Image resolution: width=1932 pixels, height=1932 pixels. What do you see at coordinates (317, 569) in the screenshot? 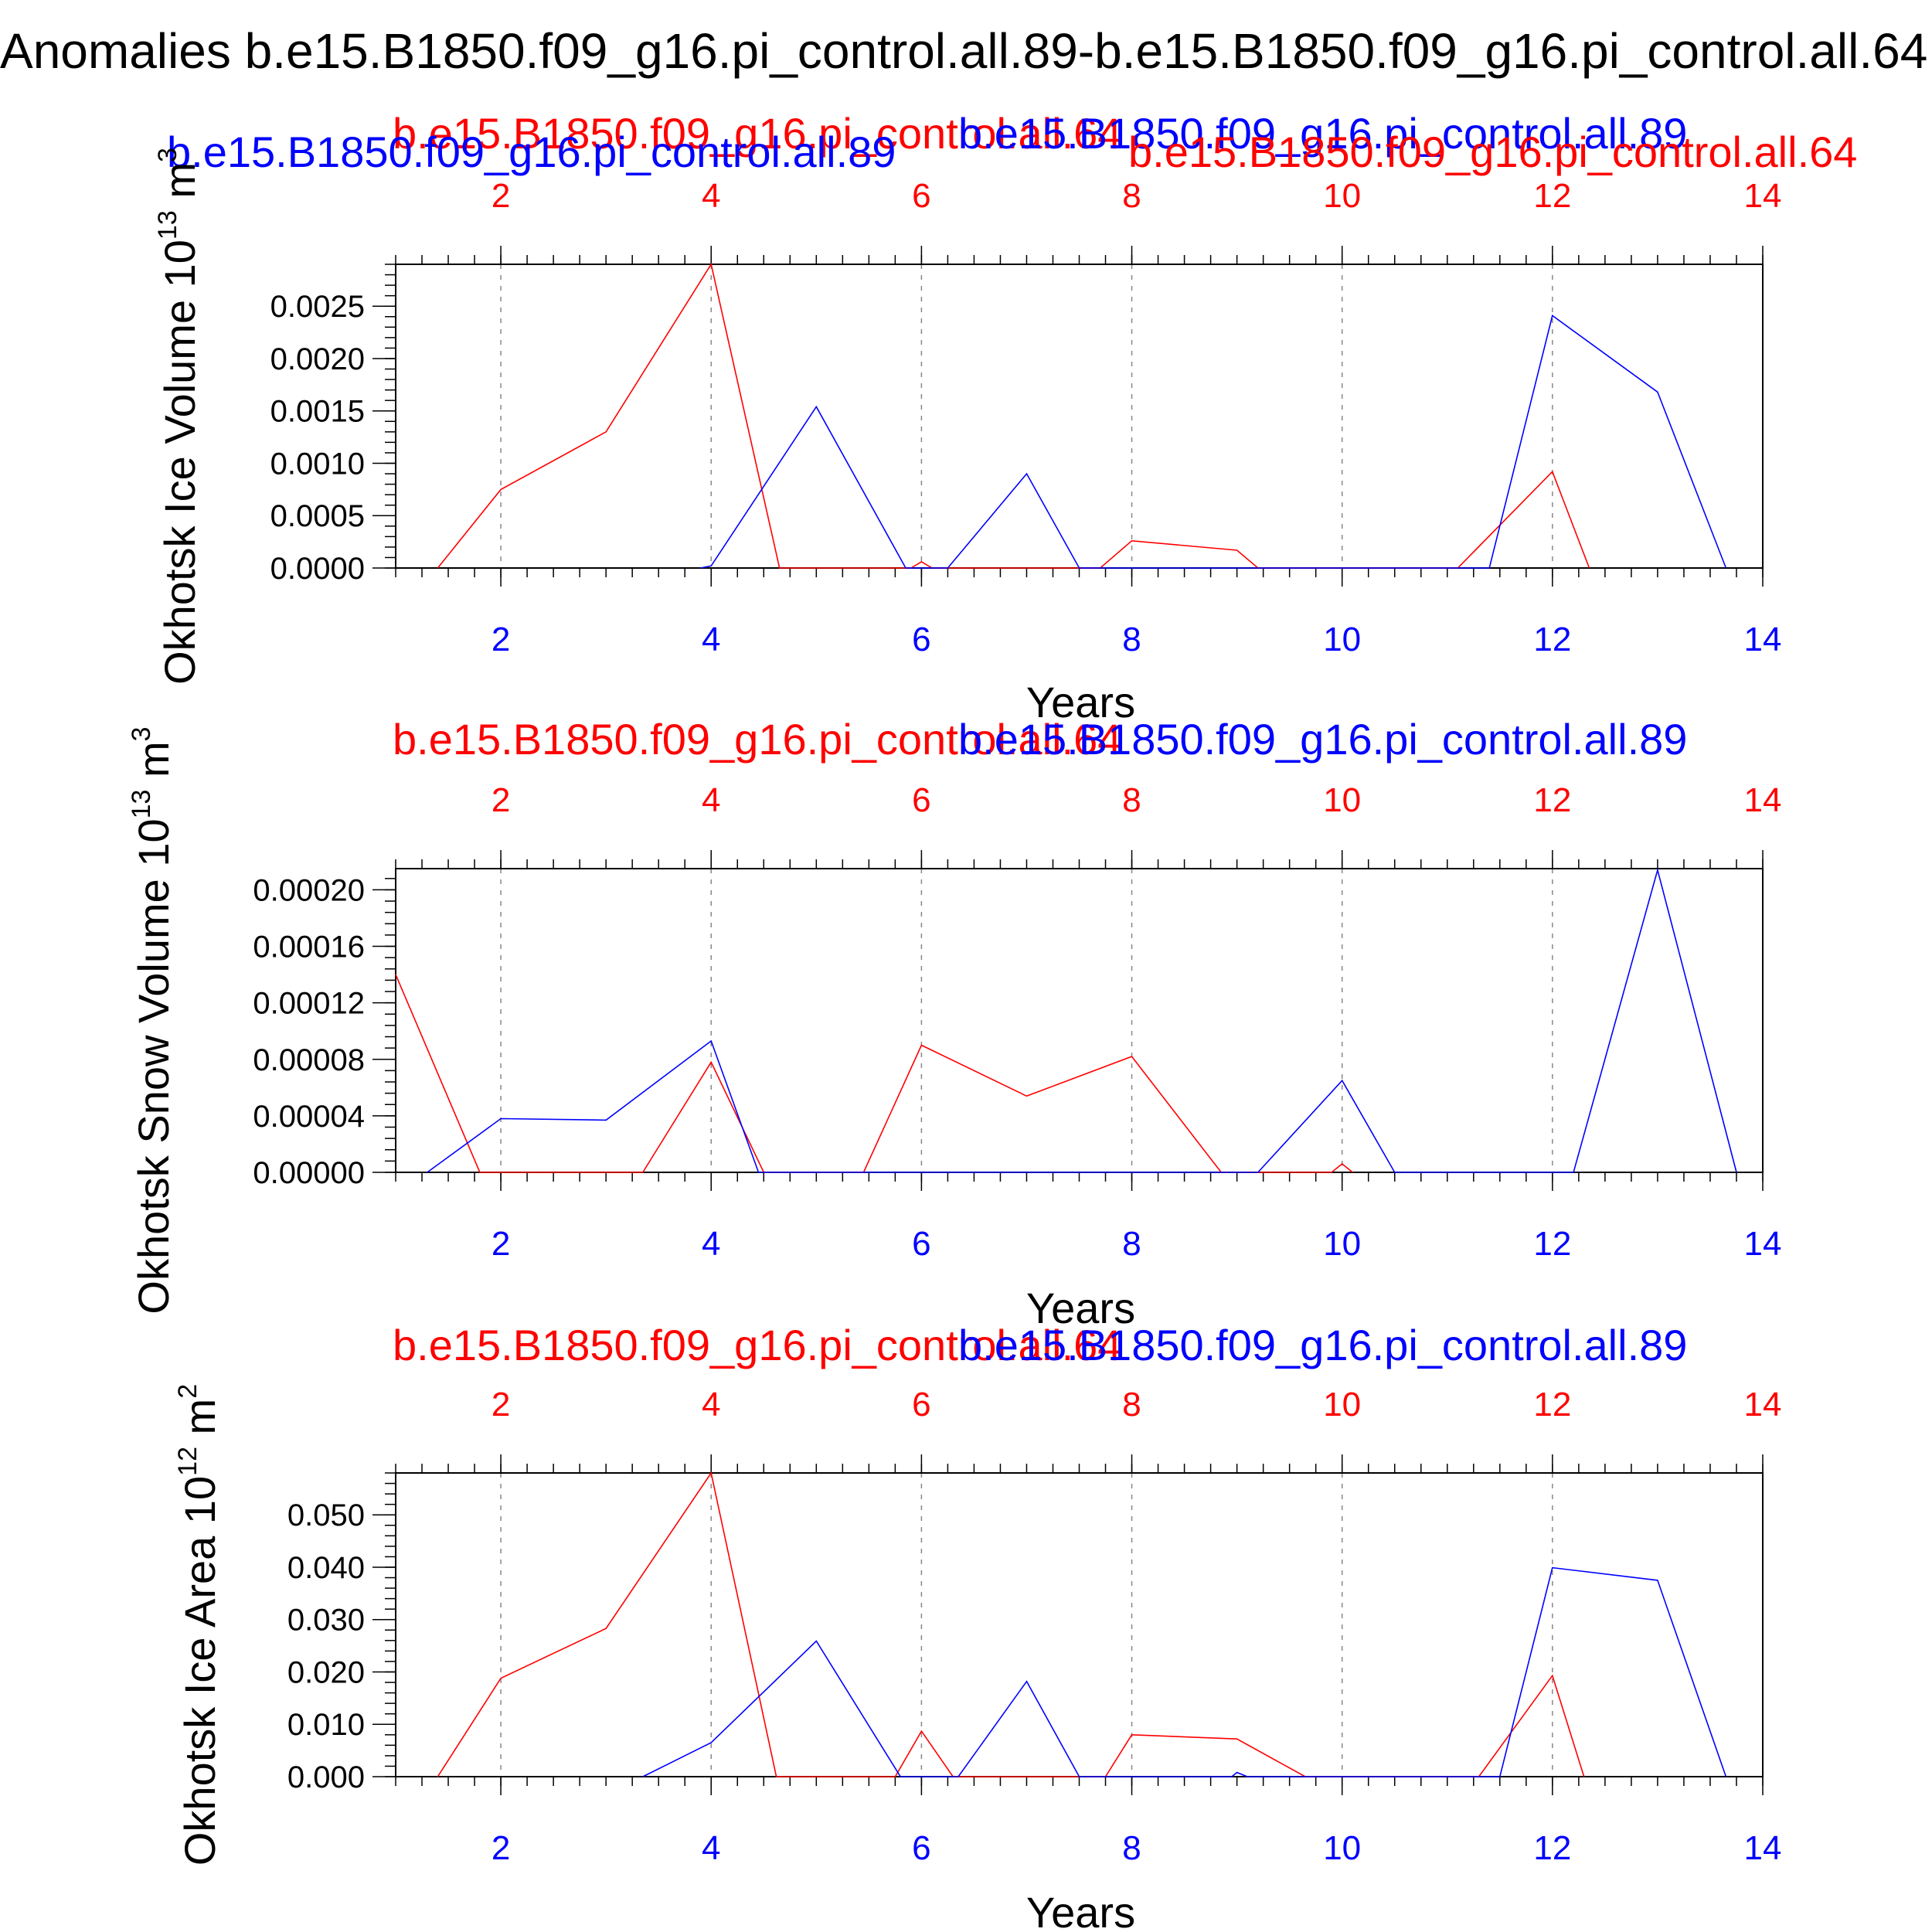
I see `y-tick-label: 0.0000` at bounding box center [317, 569].